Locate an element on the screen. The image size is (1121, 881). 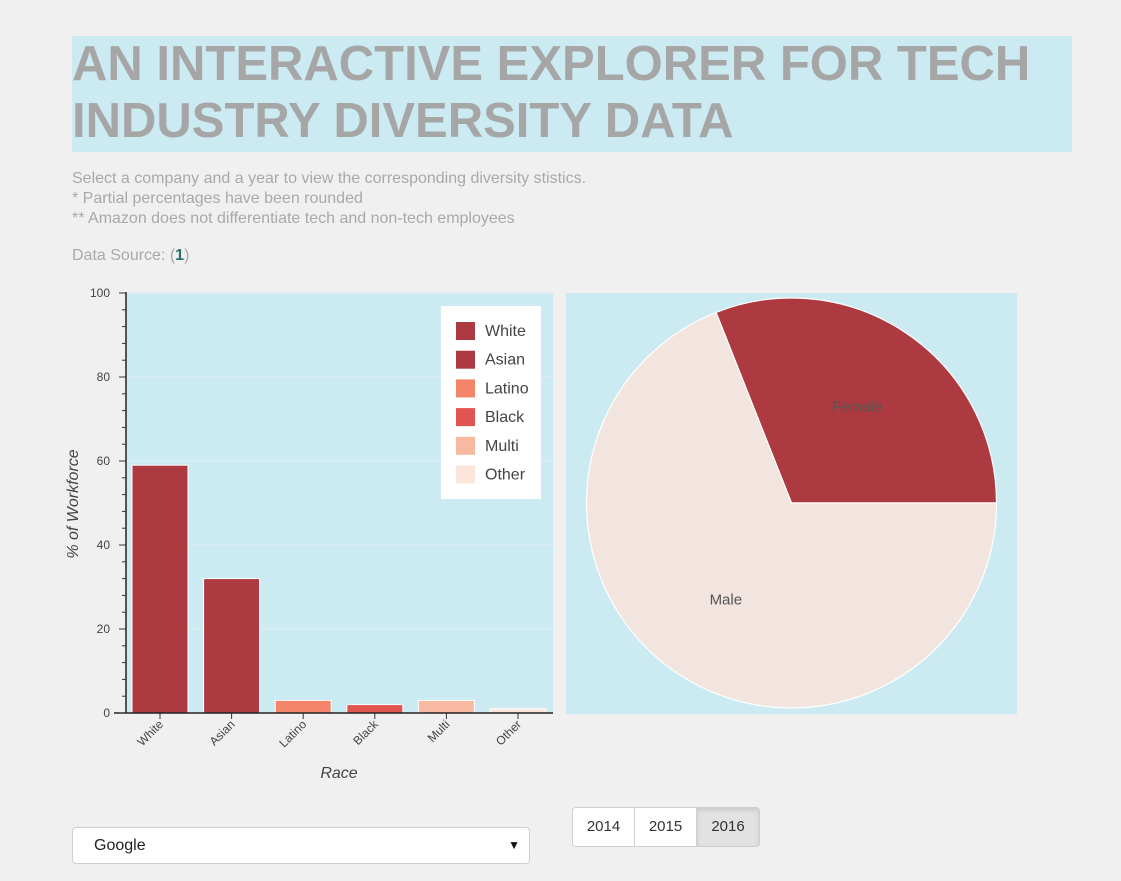
bar-asian is located at coordinates (232, 646).